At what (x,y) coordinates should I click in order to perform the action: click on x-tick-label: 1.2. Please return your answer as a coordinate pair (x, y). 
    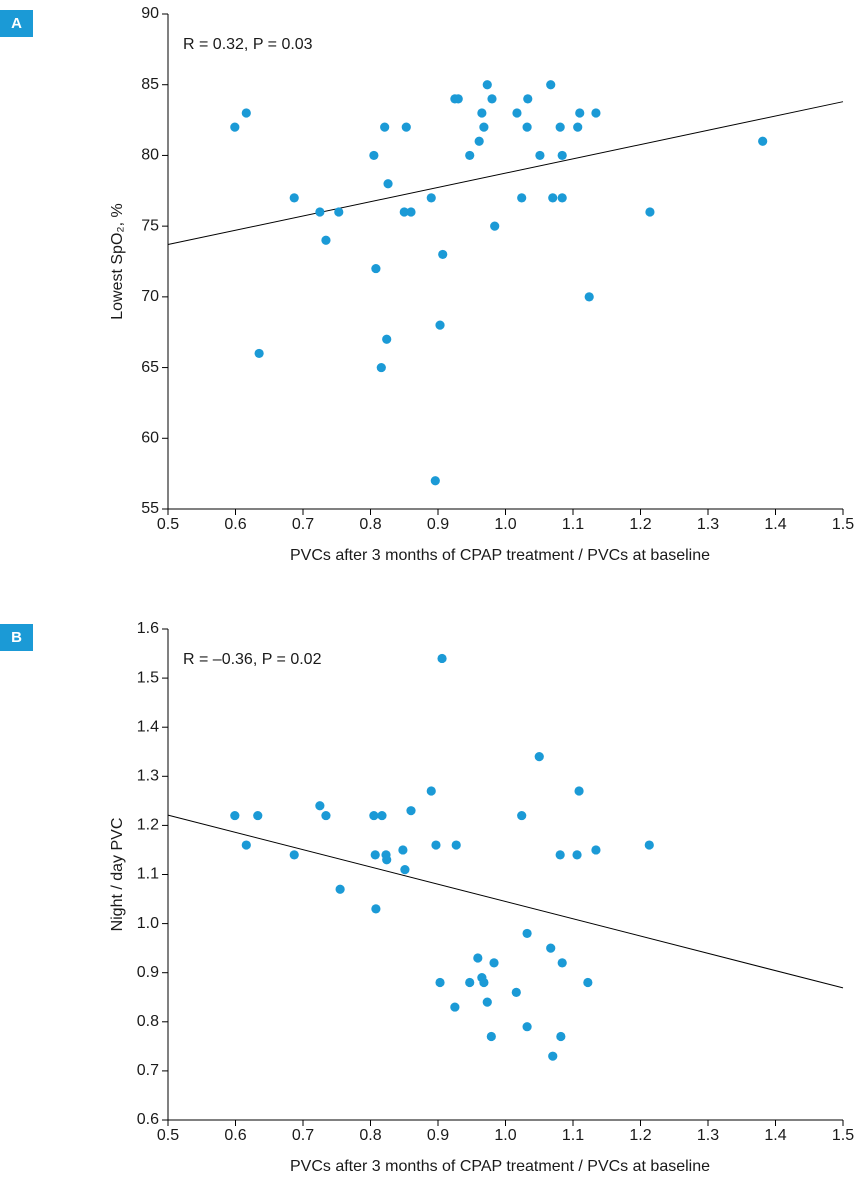
    Looking at the image, I should click on (640, 1135).